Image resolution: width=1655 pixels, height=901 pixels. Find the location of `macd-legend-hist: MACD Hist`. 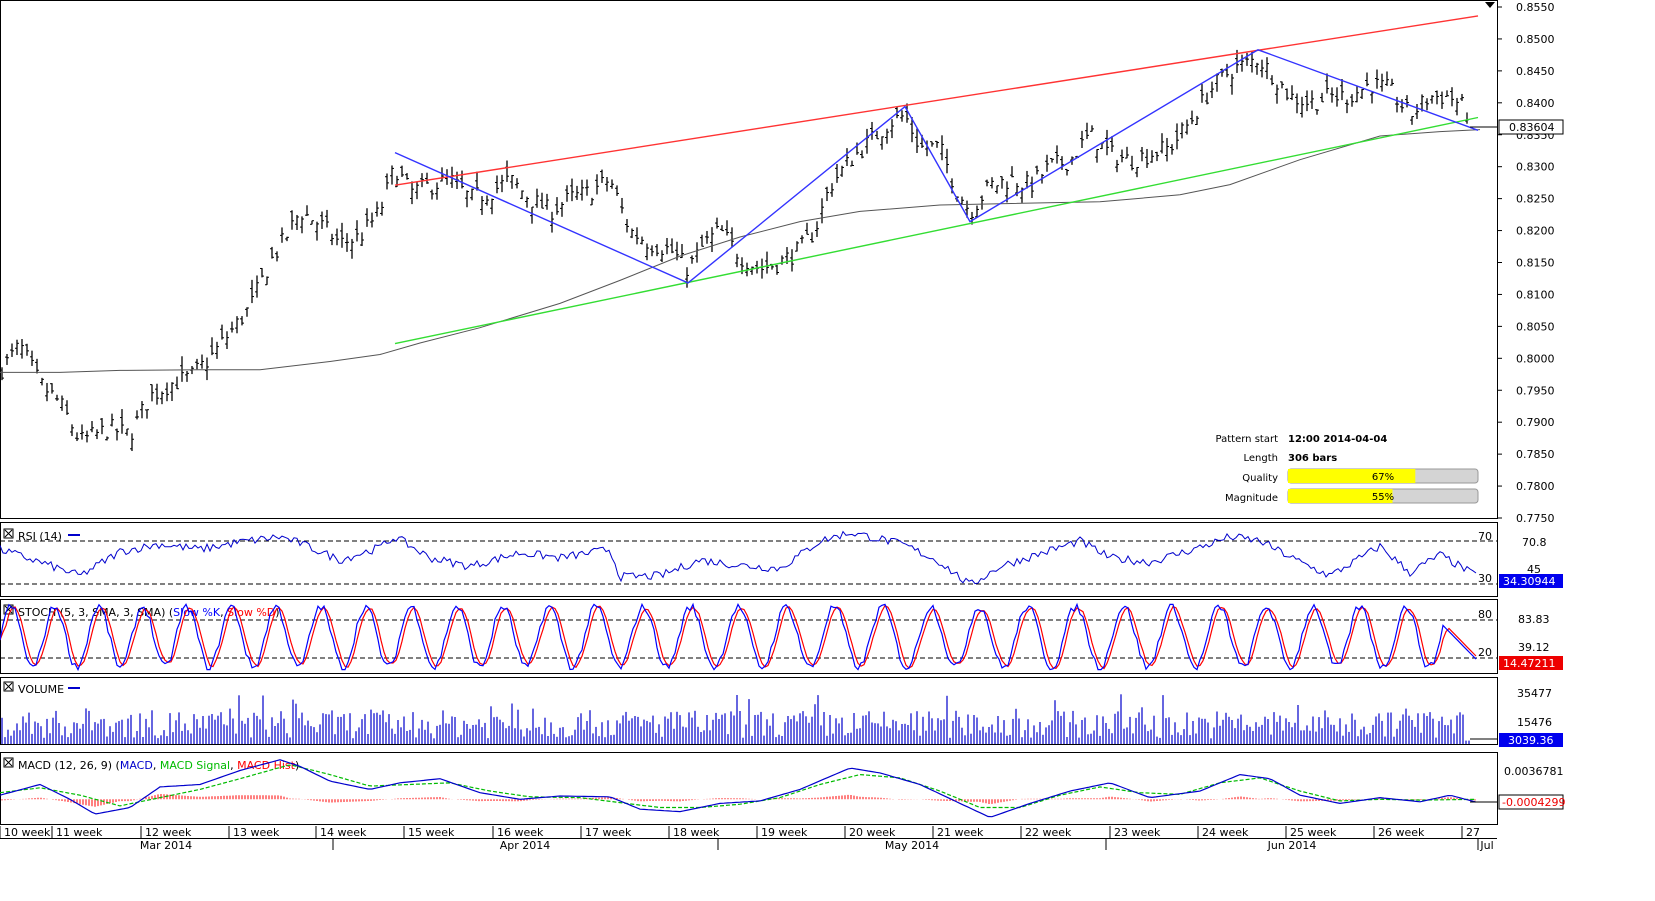

macd-legend-hist: MACD Hist is located at coordinates (266, 765).